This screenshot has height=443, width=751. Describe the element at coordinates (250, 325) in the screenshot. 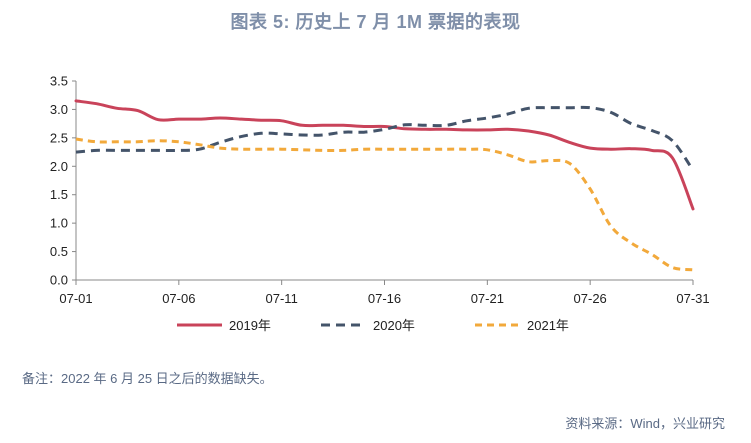

I see `legend-label-1: 2019年` at that location.